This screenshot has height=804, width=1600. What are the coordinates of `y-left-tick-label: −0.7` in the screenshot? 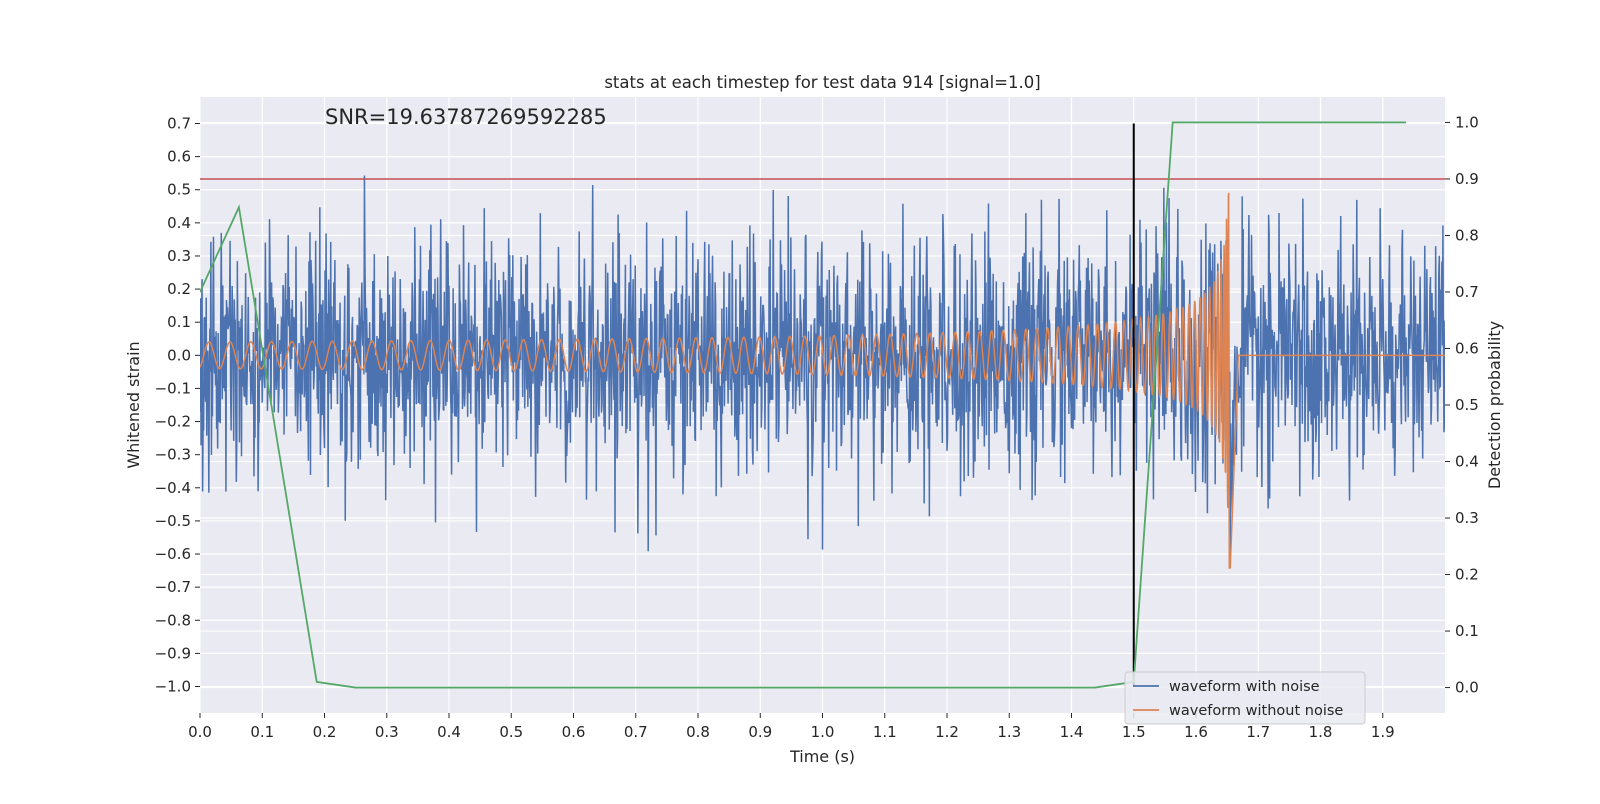 It's located at (173, 587).